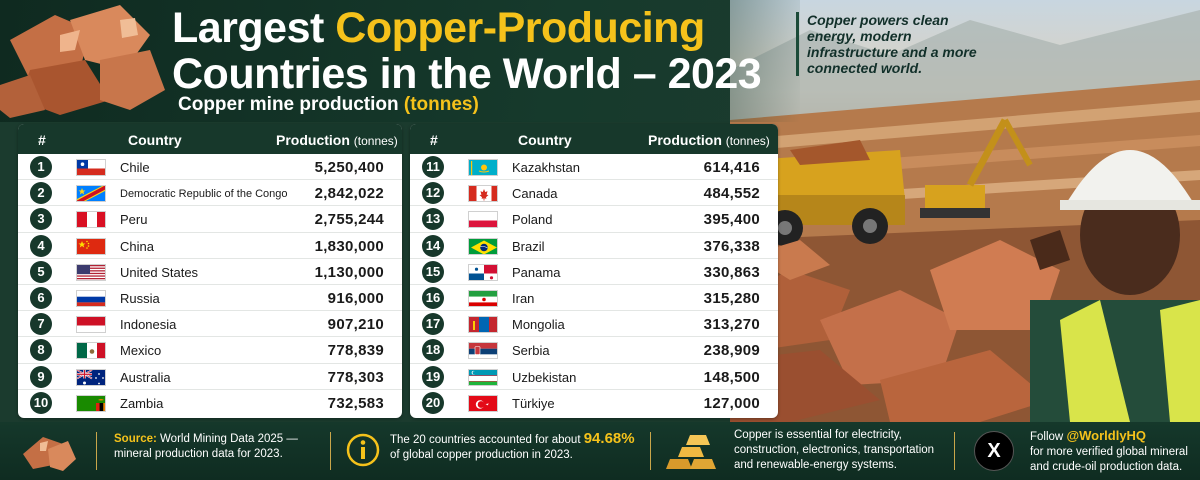  I want to click on follow-handle-link: @WorldlyHQ, so click(1106, 435).